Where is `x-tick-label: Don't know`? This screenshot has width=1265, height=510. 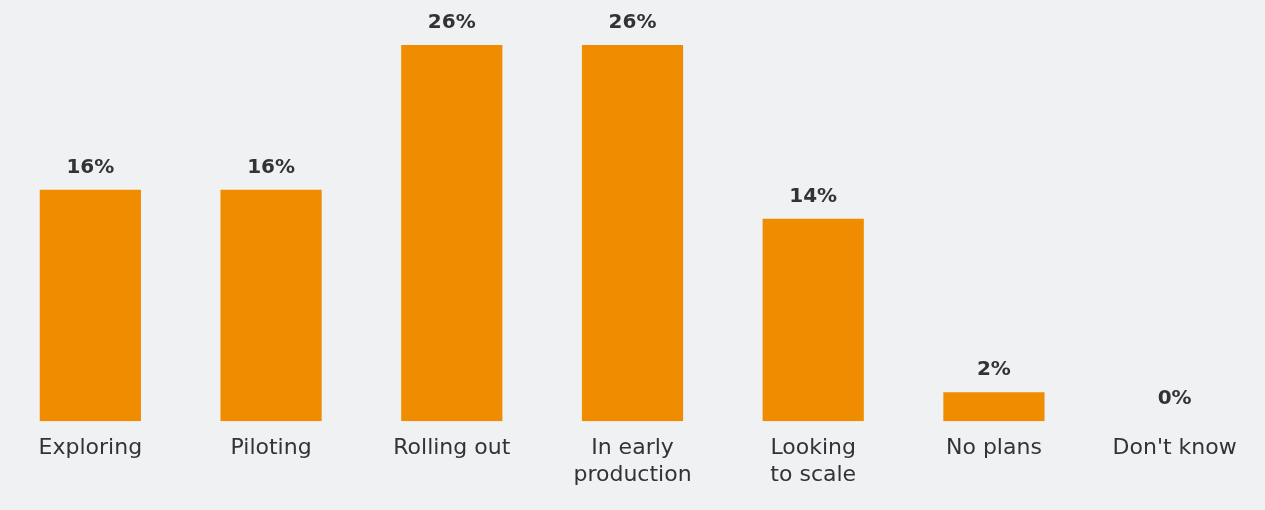
x-tick-label: Don't know is located at coordinates (1174, 447).